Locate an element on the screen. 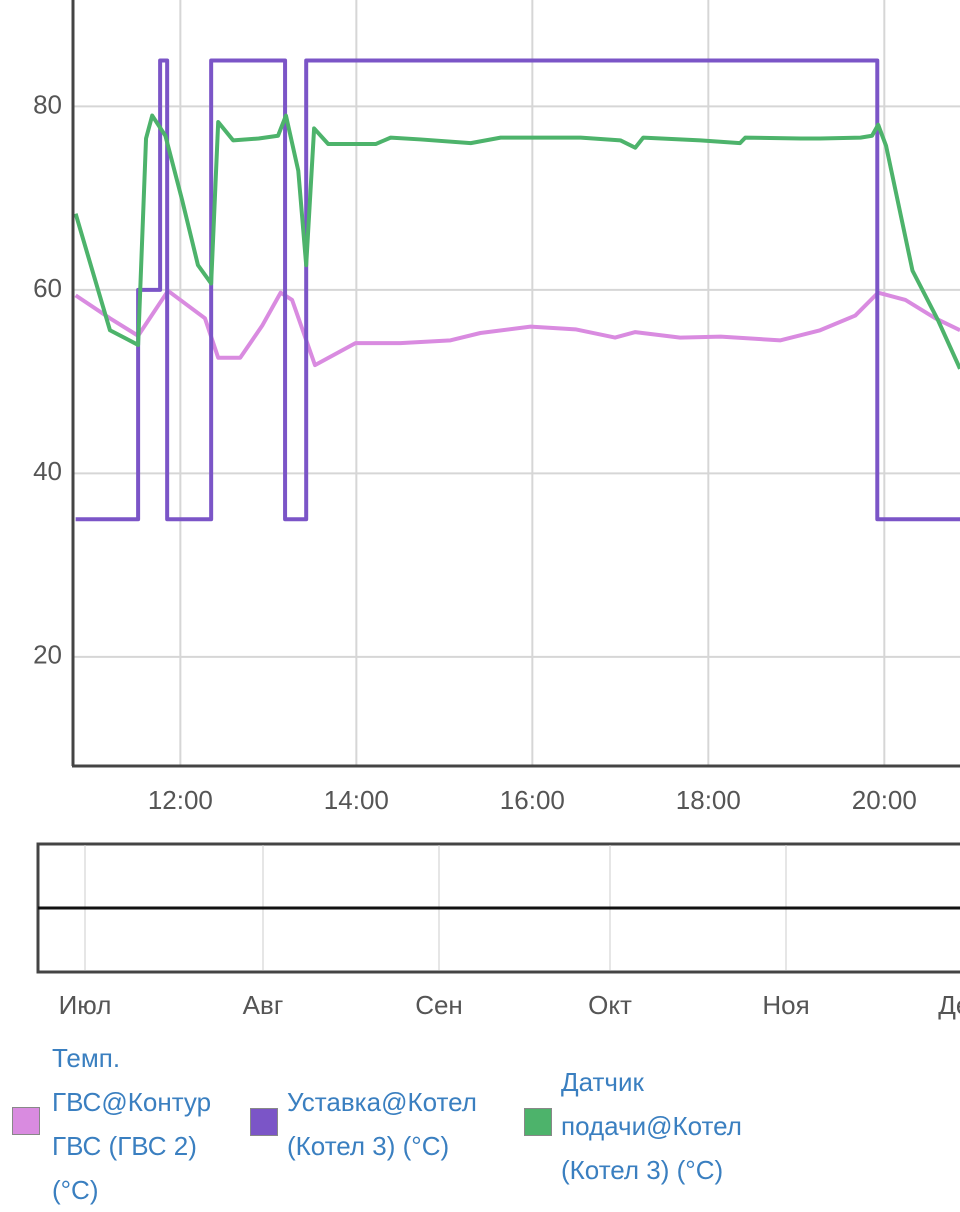 The width and height of the screenshot is (960, 1212). x-tick-label: 14:00 is located at coordinates (356, 800).